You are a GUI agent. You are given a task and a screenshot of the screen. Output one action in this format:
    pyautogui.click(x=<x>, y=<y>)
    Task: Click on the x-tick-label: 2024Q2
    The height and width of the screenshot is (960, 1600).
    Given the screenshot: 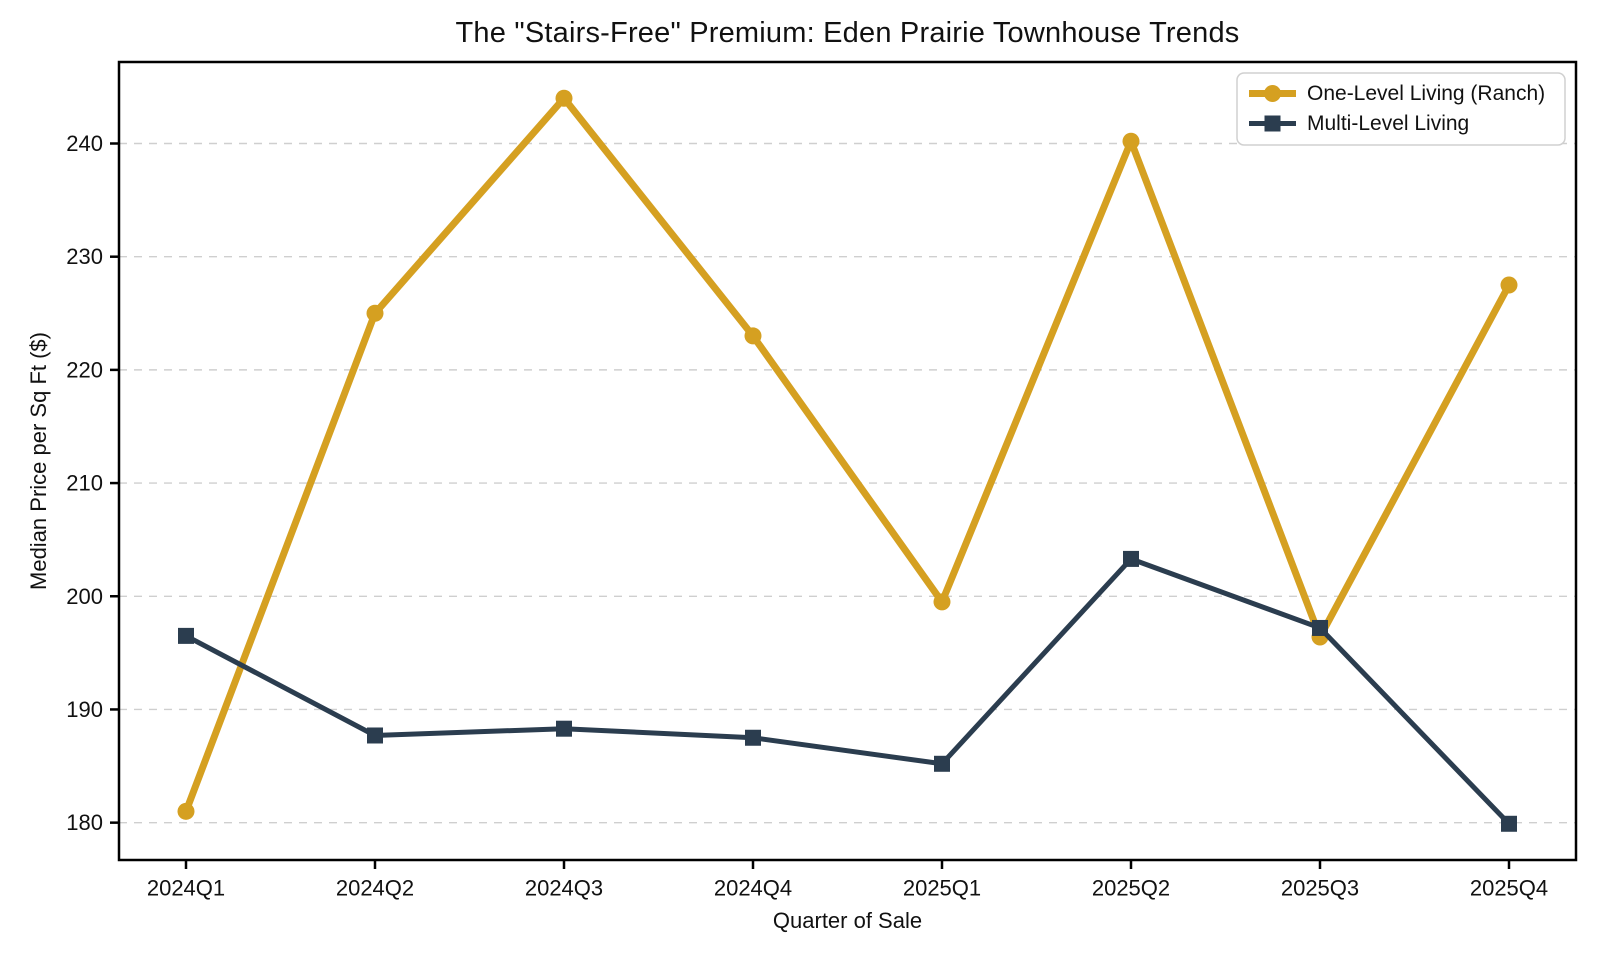 What is the action you would take?
    pyautogui.click(x=375, y=888)
    